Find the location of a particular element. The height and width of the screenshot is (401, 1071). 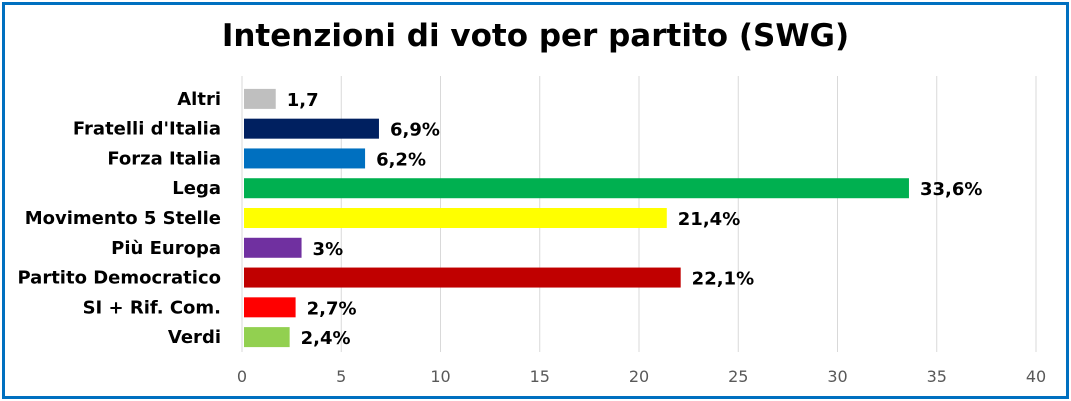

data-label: 2,7% is located at coordinates (332, 308).